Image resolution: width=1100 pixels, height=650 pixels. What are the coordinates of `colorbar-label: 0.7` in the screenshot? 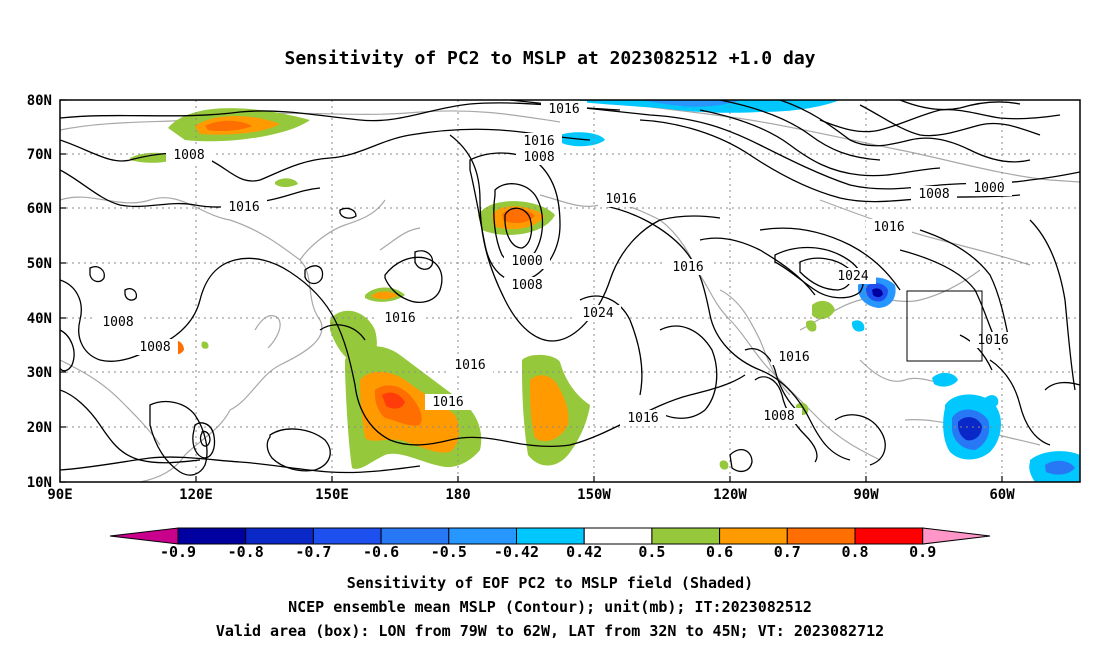 It's located at (787, 552).